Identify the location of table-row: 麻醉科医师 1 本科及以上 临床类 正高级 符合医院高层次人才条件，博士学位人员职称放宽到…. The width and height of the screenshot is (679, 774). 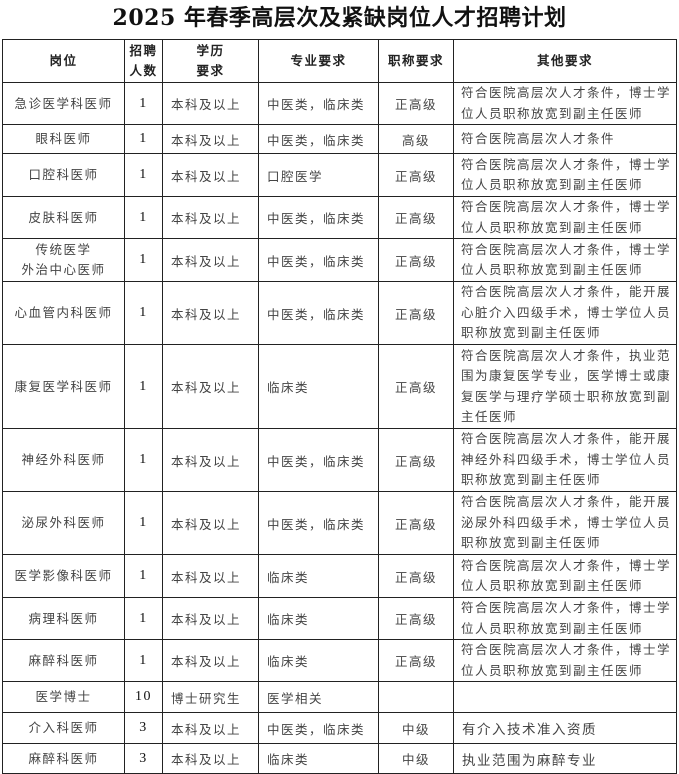
(339, 660).